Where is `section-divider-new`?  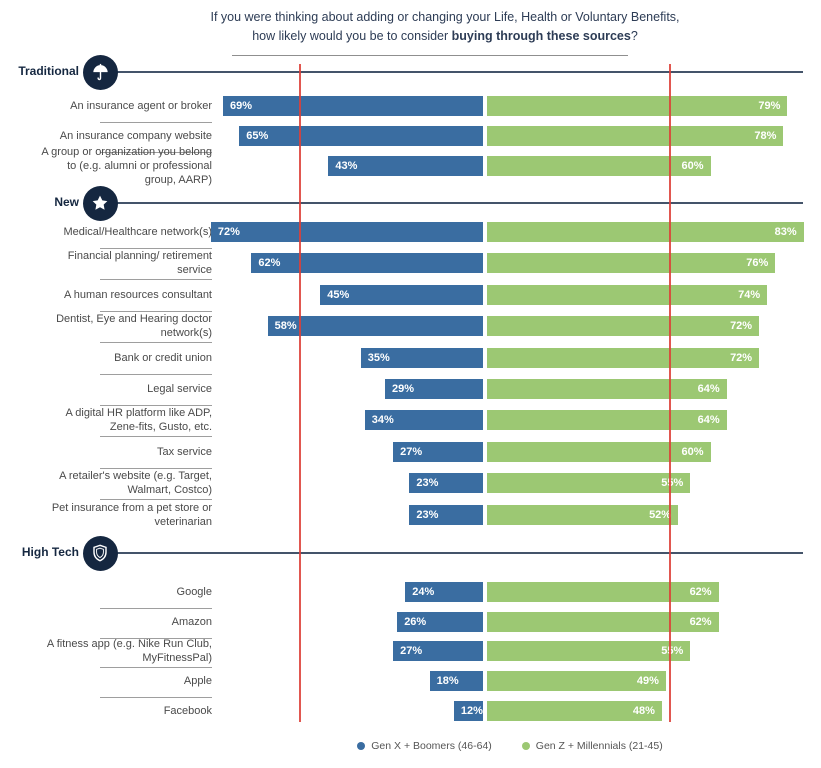
section-divider-new is located at coordinates (451, 203).